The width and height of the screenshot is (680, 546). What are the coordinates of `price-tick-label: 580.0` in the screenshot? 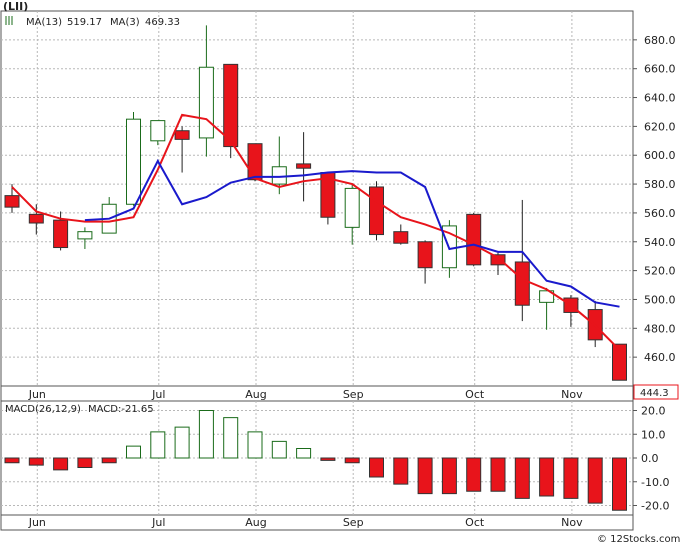 It's located at (660, 184).